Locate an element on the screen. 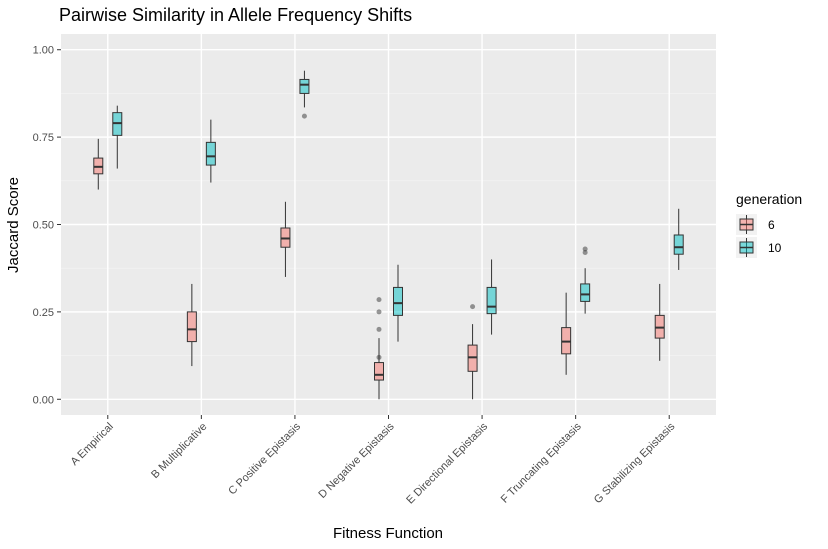  y-axis: 0.00 0.25 0.50 0.75 1.00 is located at coordinates (47, 225).